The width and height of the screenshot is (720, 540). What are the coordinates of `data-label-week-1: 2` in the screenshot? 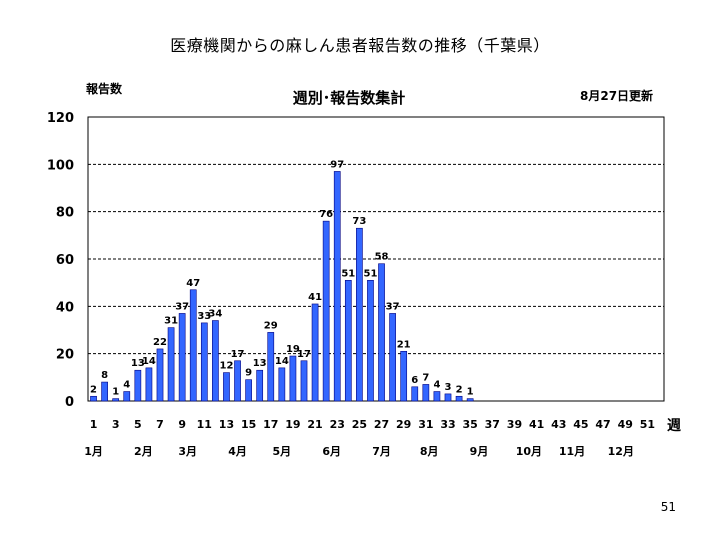 It's located at (93, 389).